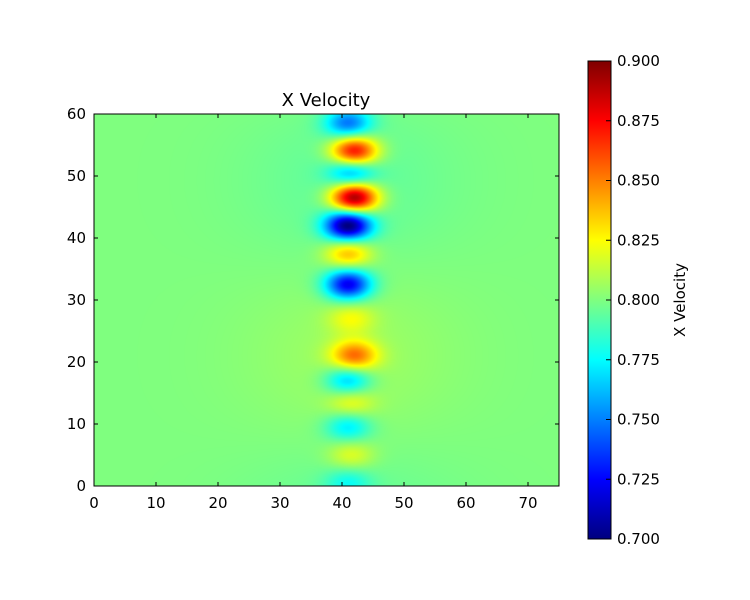 The width and height of the screenshot is (750, 600). I want to click on y-tick-label: 40, so click(76, 238).